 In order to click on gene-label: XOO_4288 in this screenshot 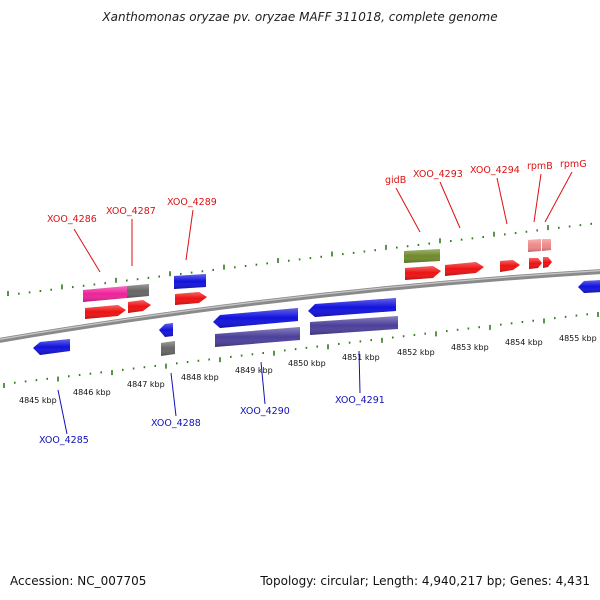, I will do `click(176, 423)`.